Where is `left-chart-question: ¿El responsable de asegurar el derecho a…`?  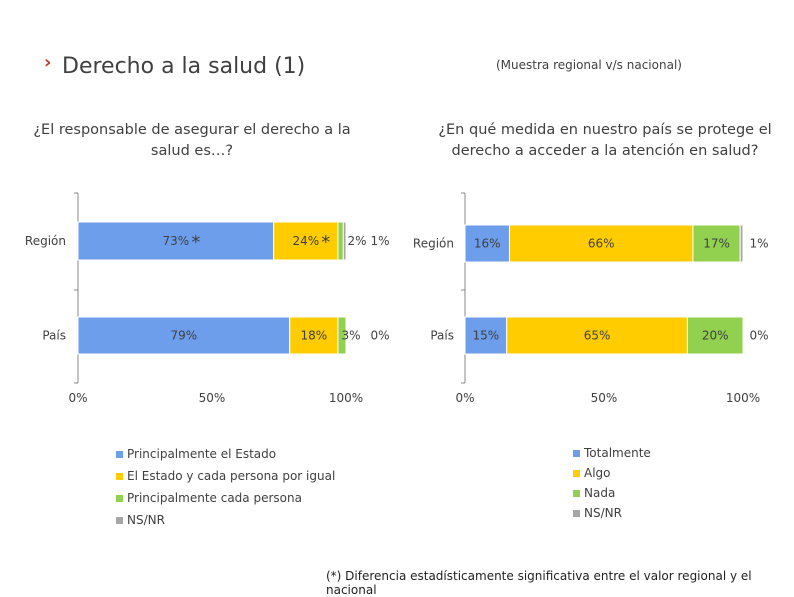 left-chart-question: ¿El responsable de asegurar el derecho a… is located at coordinates (192, 140).